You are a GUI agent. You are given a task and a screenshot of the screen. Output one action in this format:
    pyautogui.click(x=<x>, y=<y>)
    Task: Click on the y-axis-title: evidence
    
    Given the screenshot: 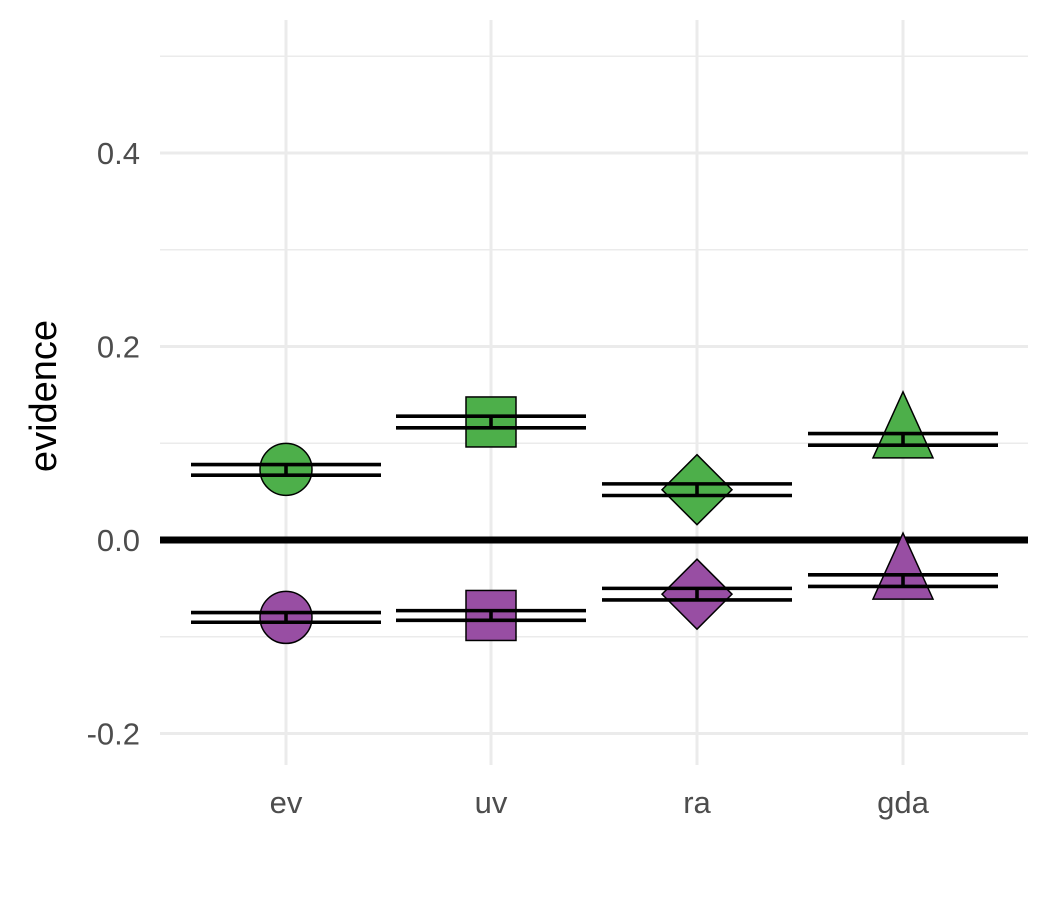 What is the action you would take?
    pyautogui.click(x=44, y=396)
    